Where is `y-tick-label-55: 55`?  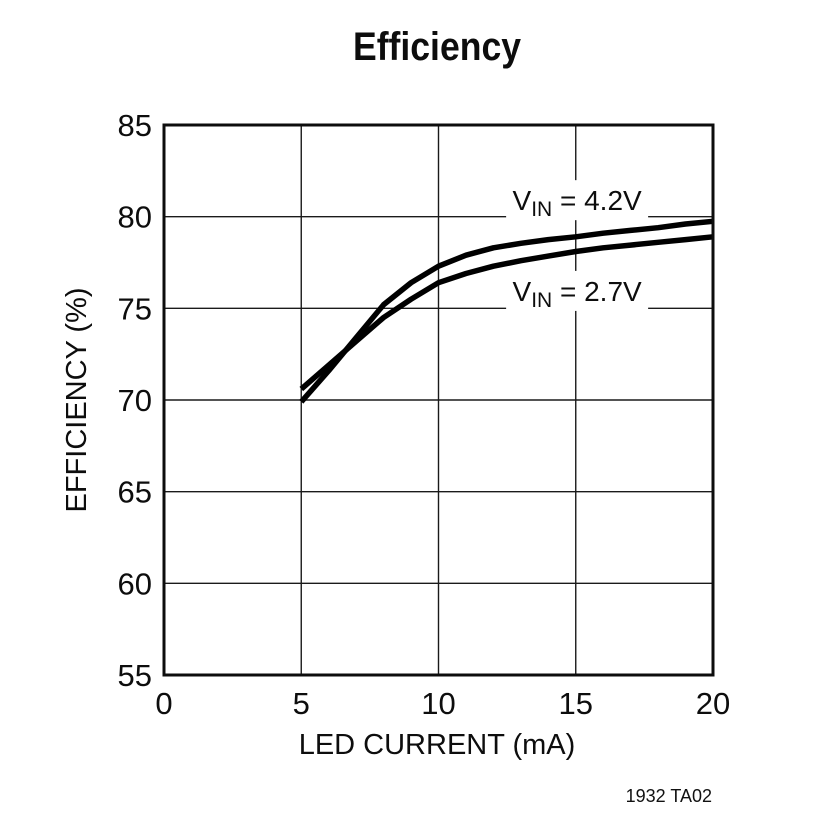 y-tick-label-55: 55 is located at coordinates (135, 675).